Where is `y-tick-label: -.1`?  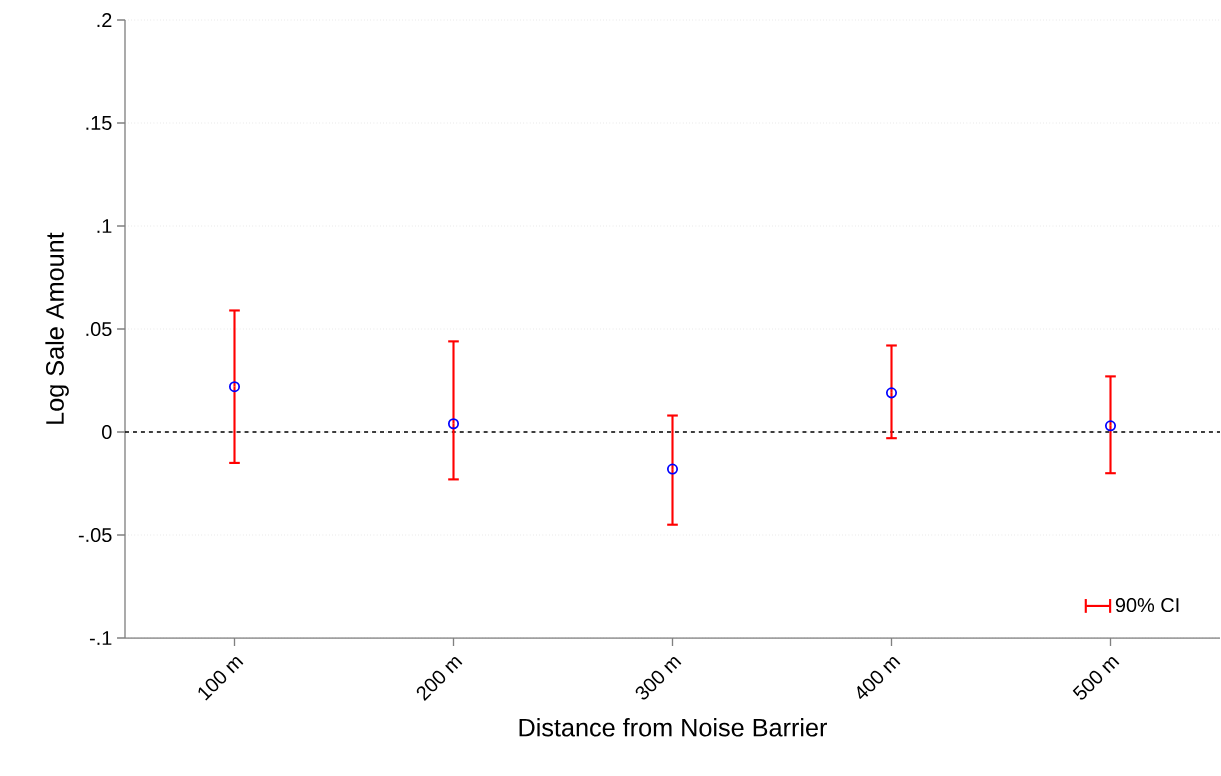 y-tick-label: -.1 is located at coordinates (100, 638).